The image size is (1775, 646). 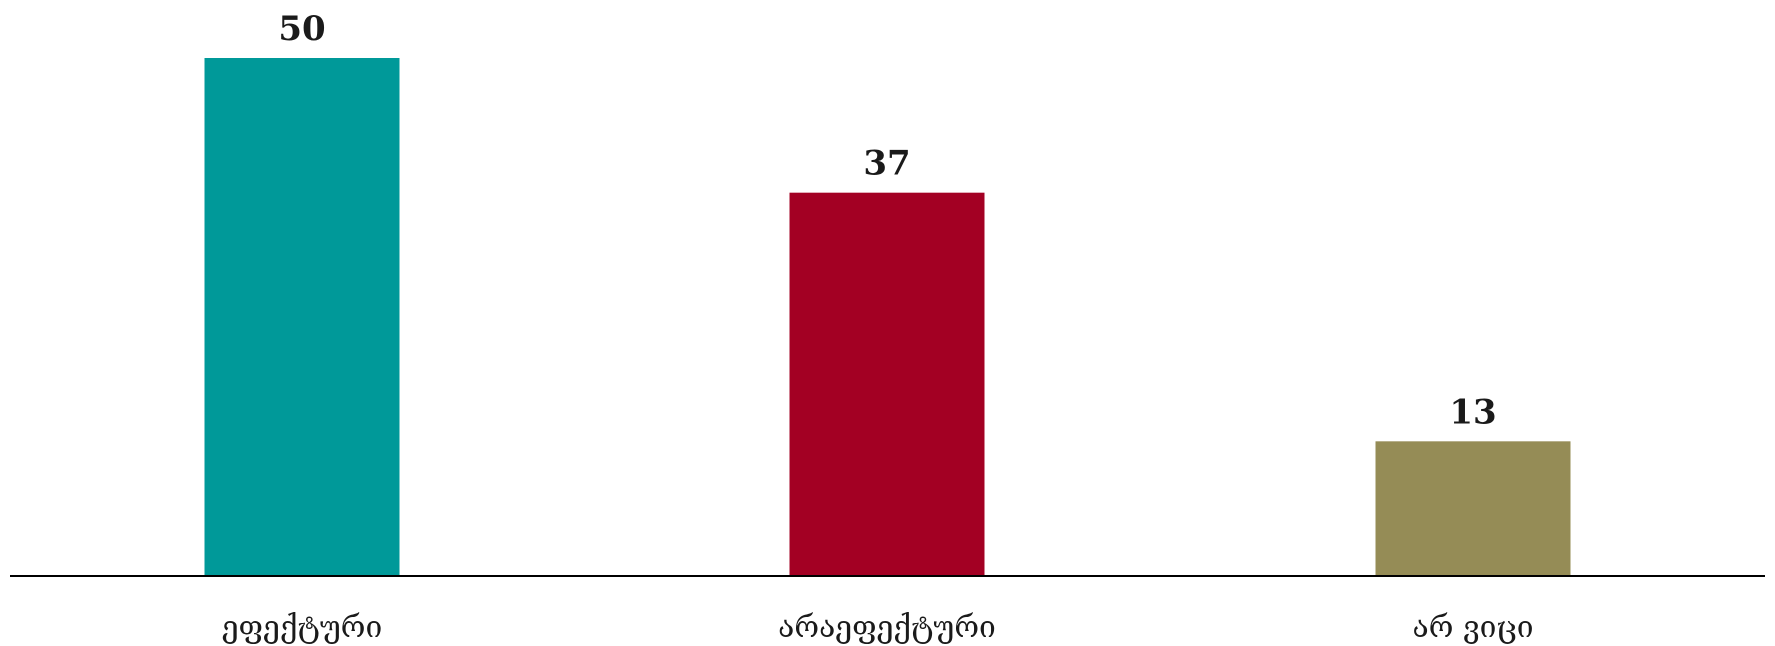 What do you see at coordinates (1472, 412) in the screenshot?
I see `data-label-3: 13` at bounding box center [1472, 412].